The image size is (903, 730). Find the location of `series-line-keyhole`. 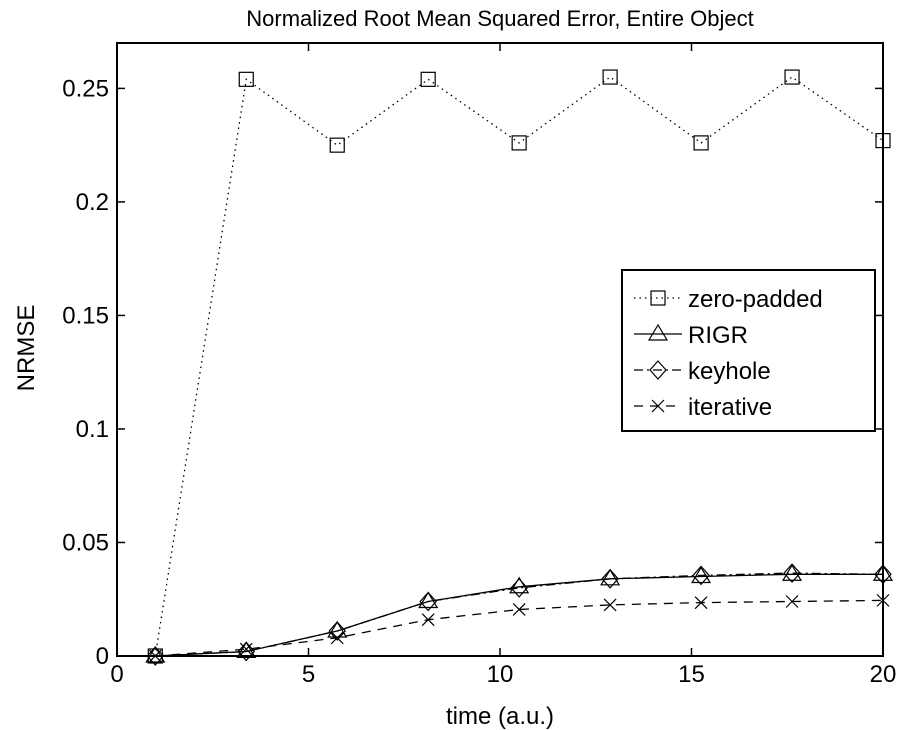

series-line-keyhole is located at coordinates (519, 614).